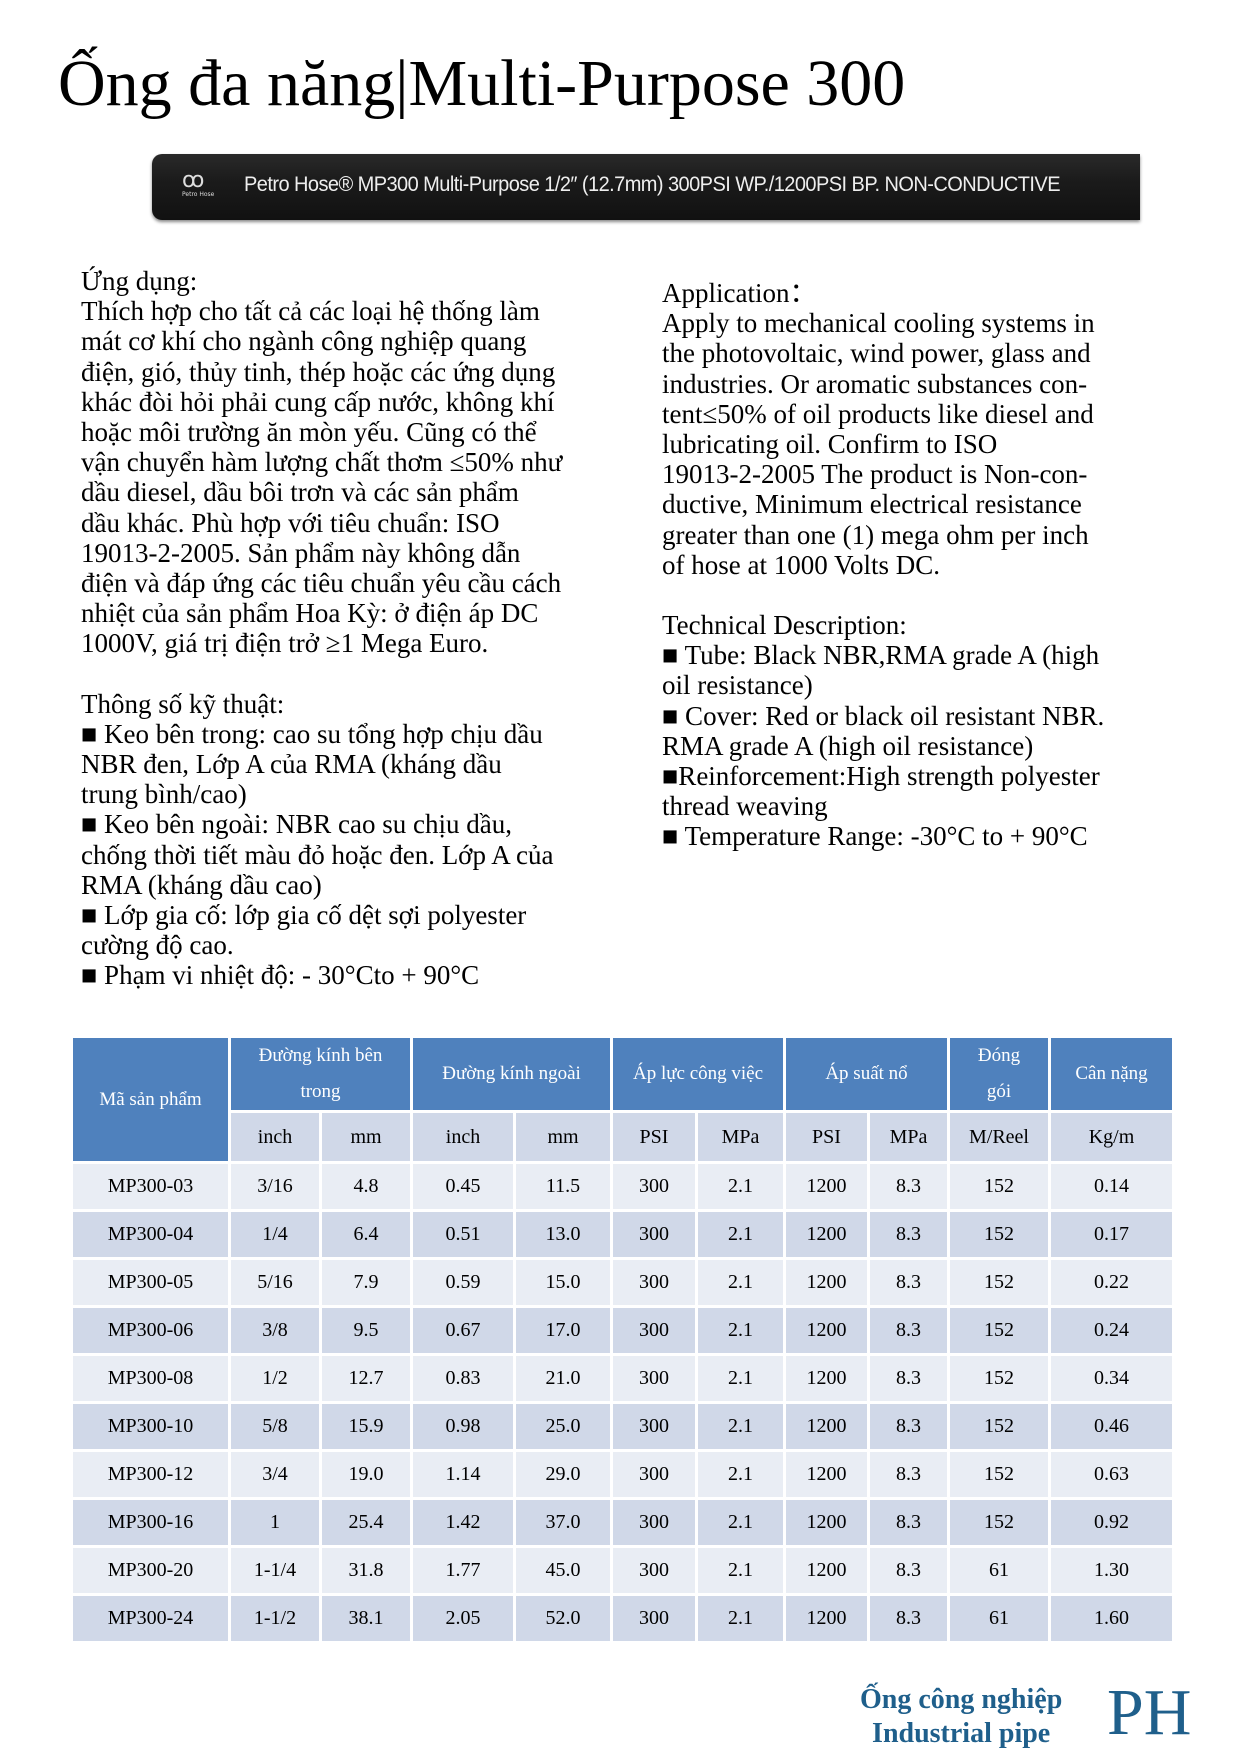  What do you see at coordinates (866, 1074) in the screenshot?
I see `header-burst-pressure: Áp suất nổ` at bounding box center [866, 1074].